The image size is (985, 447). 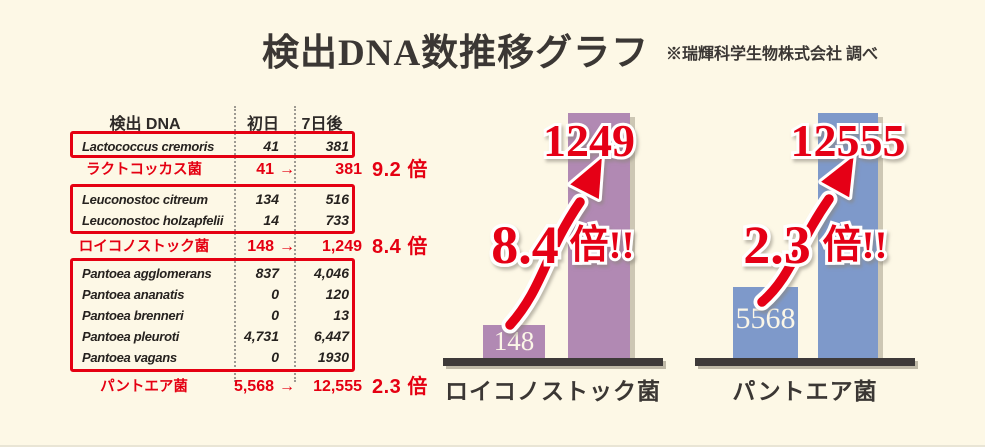 What do you see at coordinates (212, 336) in the screenshot?
I see `table-row: Pantoea pleuroti 4,731 6,447` at bounding box center [212, 336].